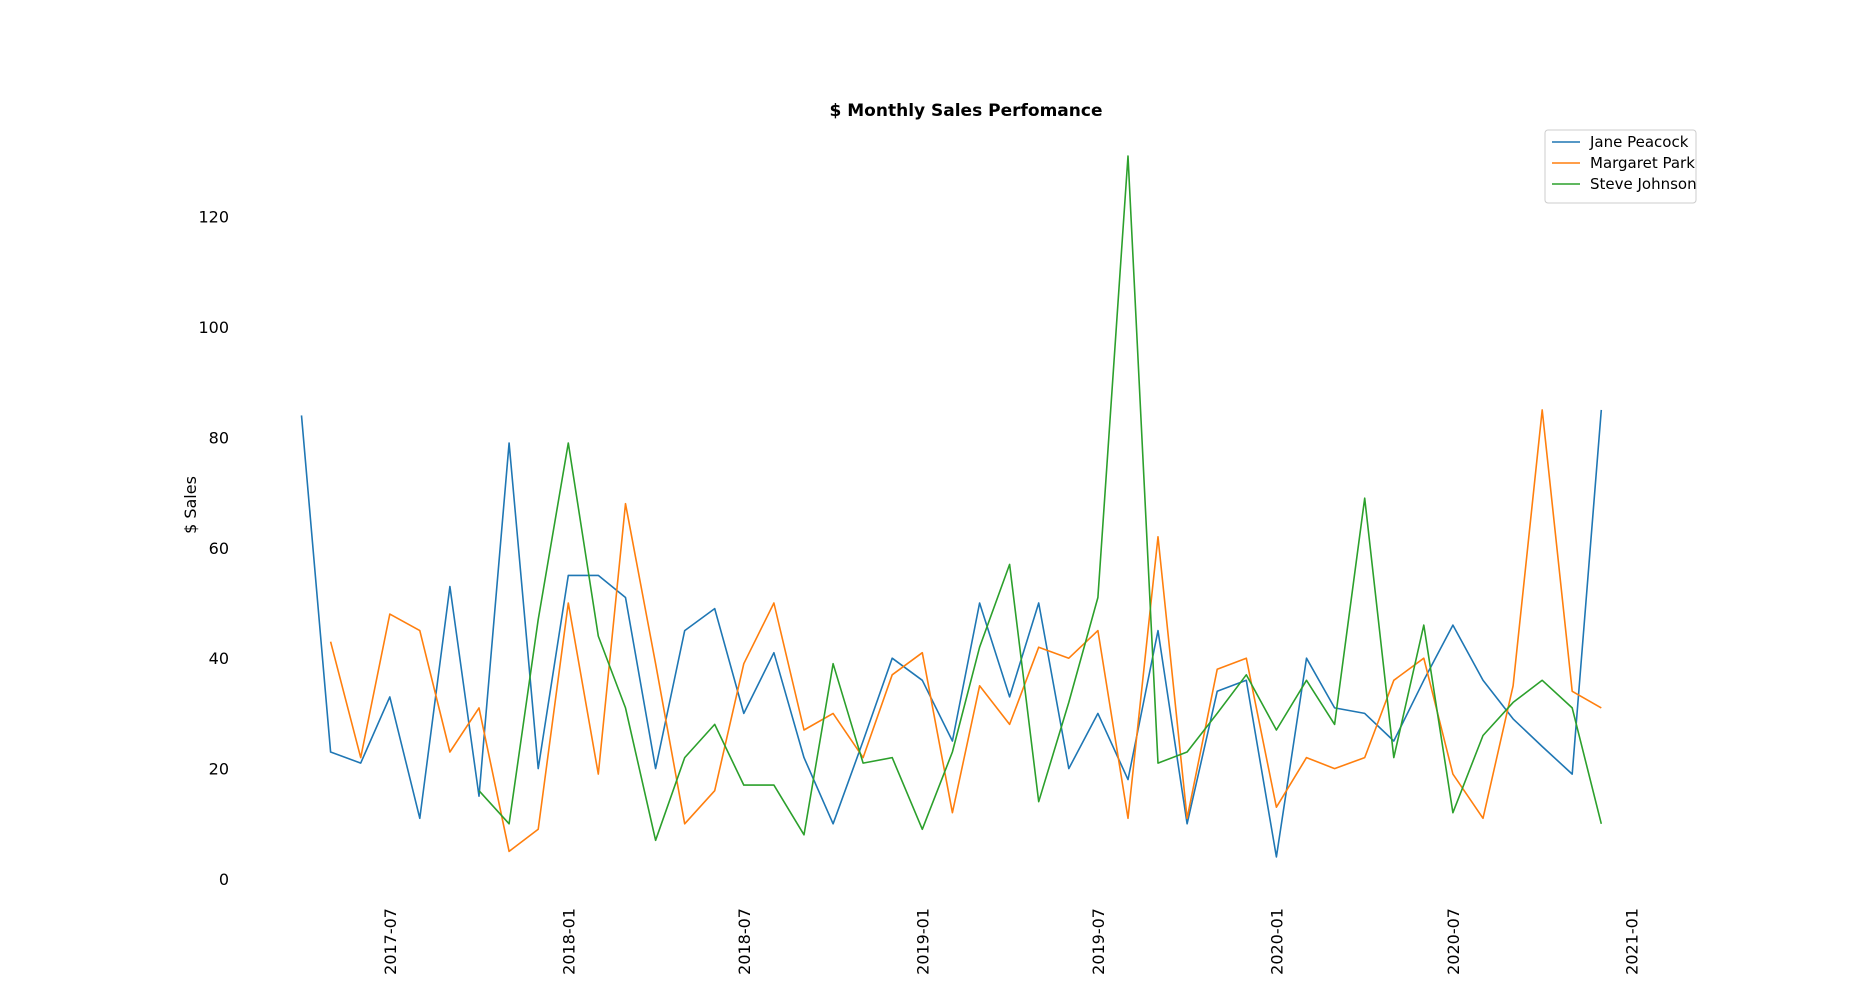 The width and height of the screenshot is (1872, 1008). Describe the element at coordinates (1631, 941) in the screenshot. I see `x-tick-label: 2021-01` at that location.